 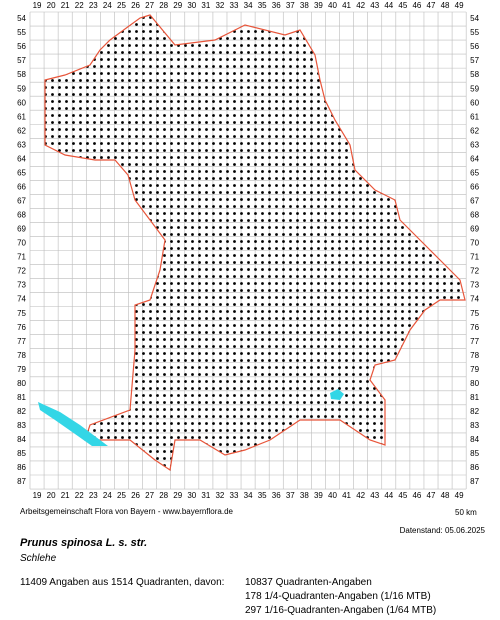 I want to click on row-label: 74, so click(x=21, y=299).